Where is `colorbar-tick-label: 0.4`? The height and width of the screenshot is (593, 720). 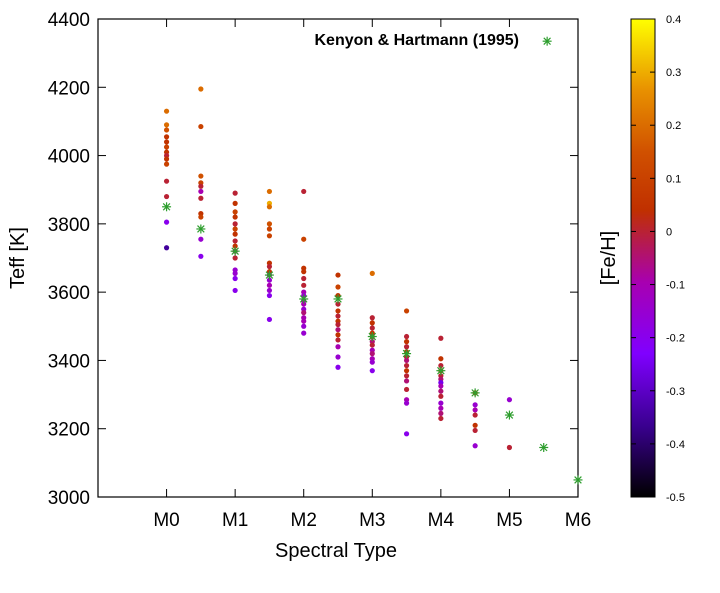
colorbar-tick-label: 0.4 is located at coordinates (673, 20).